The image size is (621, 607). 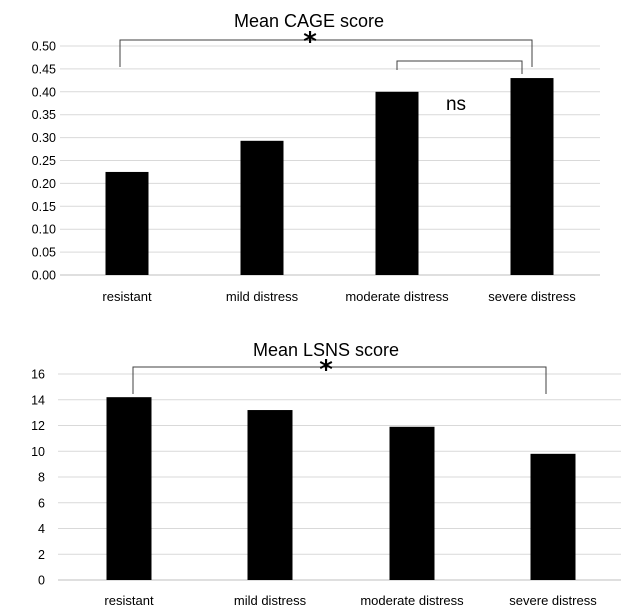 What do you see at coordinates (44, 184) in the screenshot?
I see `cage-y-tick-label: 0.20` at bounding box center [44, 184].